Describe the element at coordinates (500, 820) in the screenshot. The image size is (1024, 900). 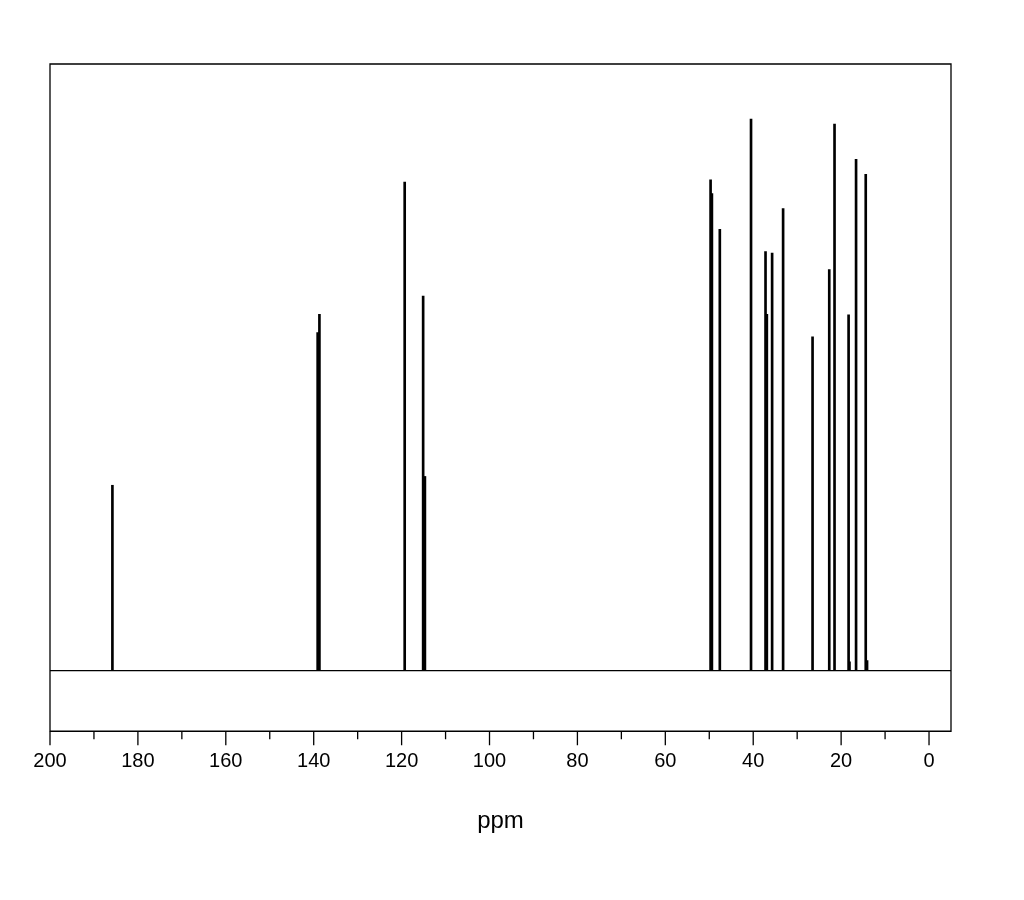
I see `x-axis-title: ppm` at that location.